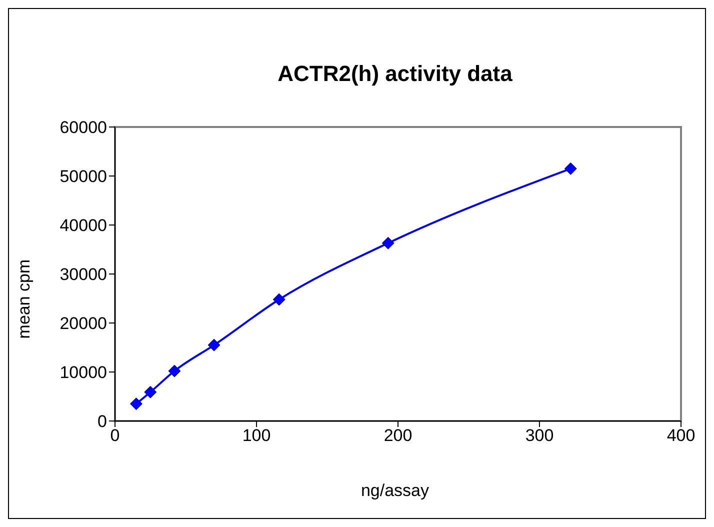 The image size is (714, 527). Describe the element at coordinates (539, 436) in the screenshot. I see `x-tick-label: 300` at that location.